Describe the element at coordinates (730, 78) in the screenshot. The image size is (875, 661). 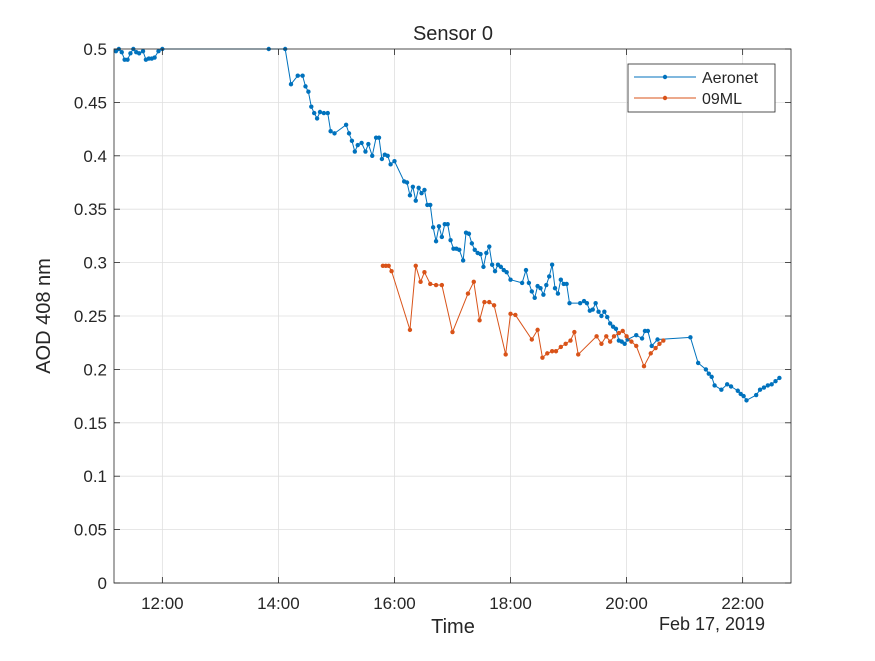
I see `legend-aeronet-label: Aeronet` at that location.